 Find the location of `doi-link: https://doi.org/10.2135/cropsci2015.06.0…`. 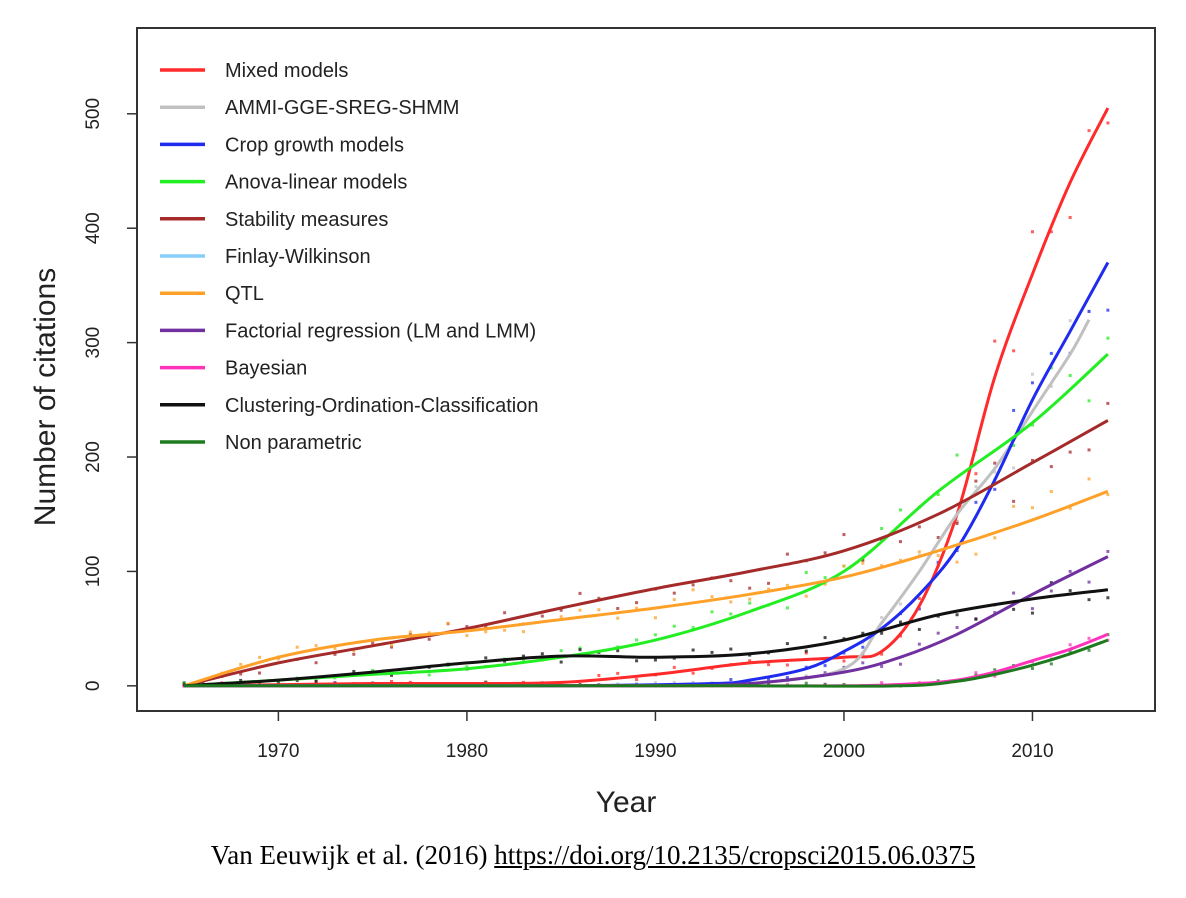

doi-link: https://doi.org/10.2135/cropsci2015.06.0… is located at coordinates (735, 855).